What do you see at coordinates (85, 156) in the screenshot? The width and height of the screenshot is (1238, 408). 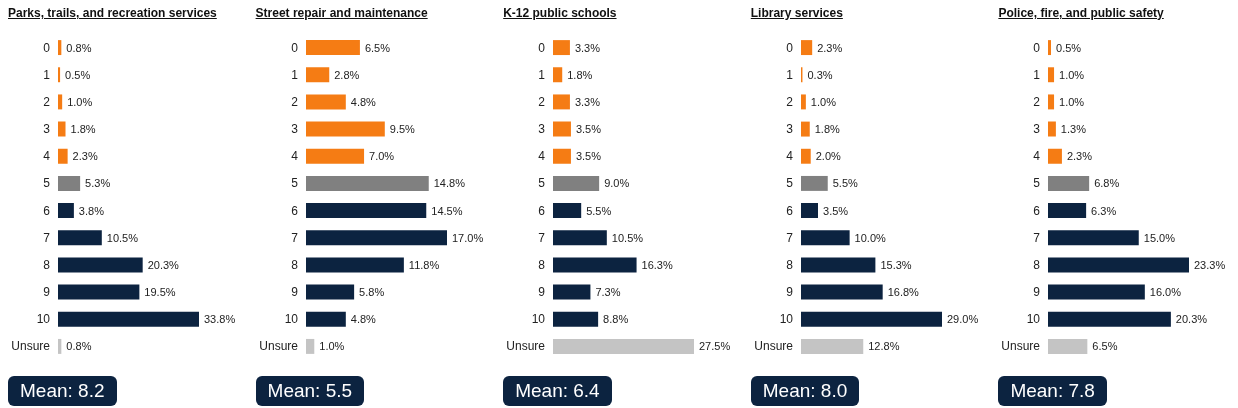 I see `data-label: 2.3%` at bounding box center [85, 156].